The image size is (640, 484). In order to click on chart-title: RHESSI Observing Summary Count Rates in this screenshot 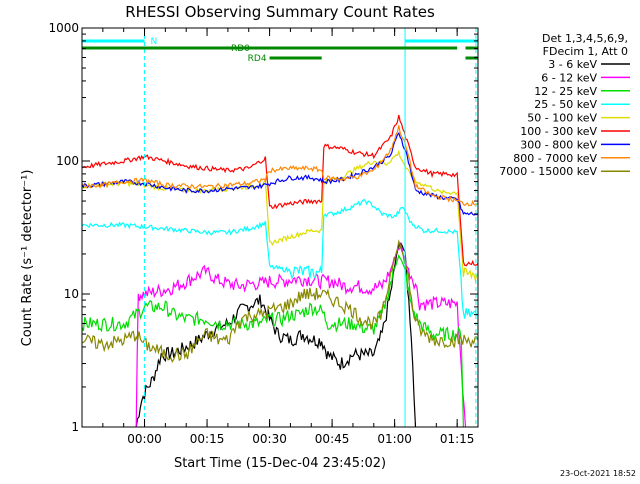, I will do `click(280, 12)`.